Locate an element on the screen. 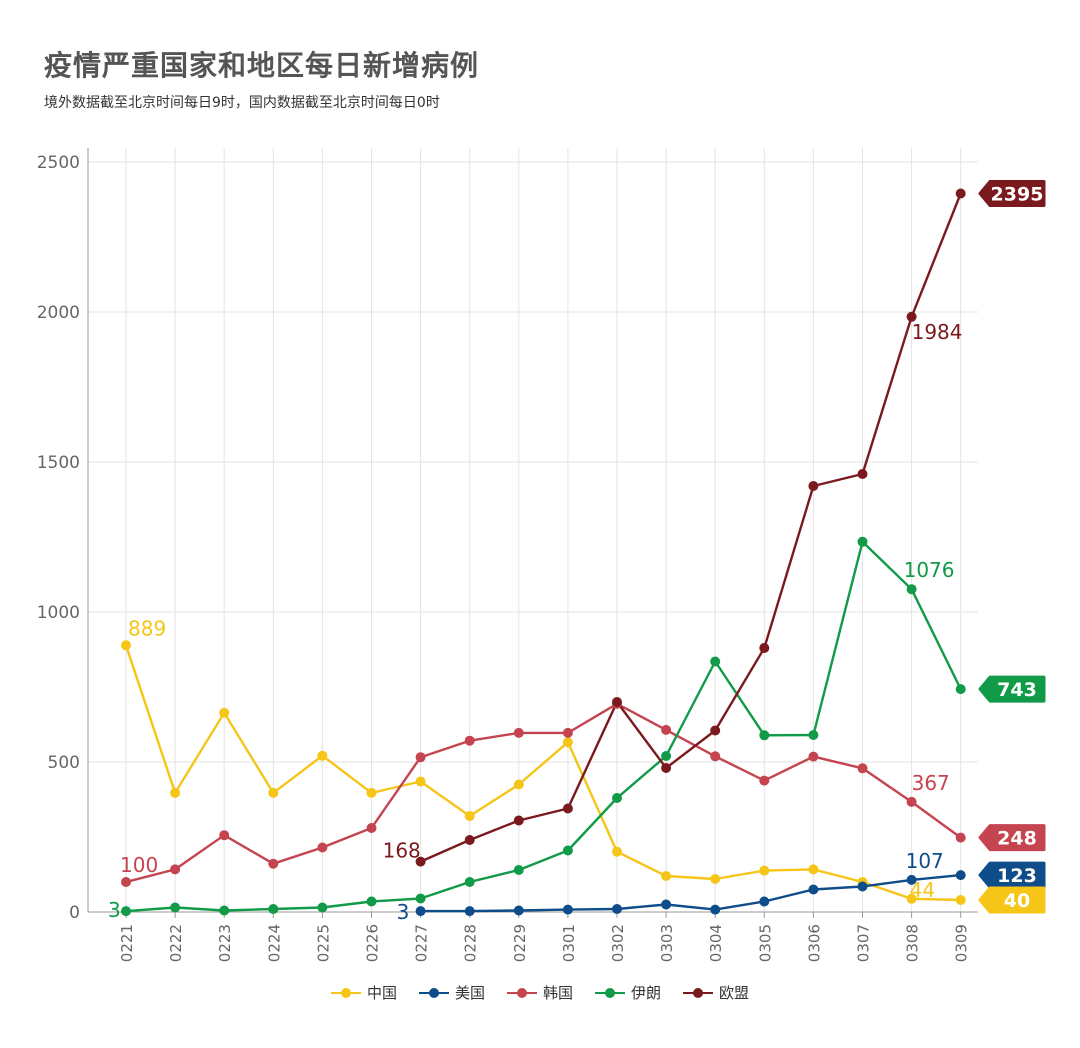 The width and height of the screenshot is (1080, 1048). end-value-label: 40 is located at coordinates (1017, 901).